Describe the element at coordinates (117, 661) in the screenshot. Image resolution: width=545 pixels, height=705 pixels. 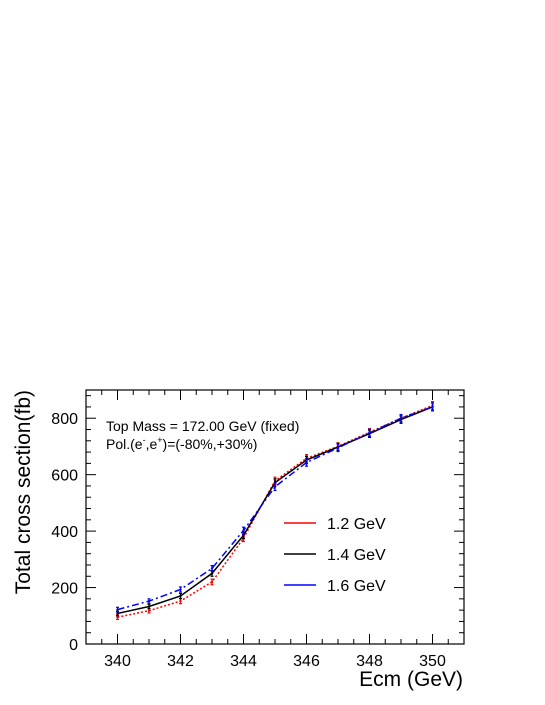
I see `x-tick-label: 340` at that location.